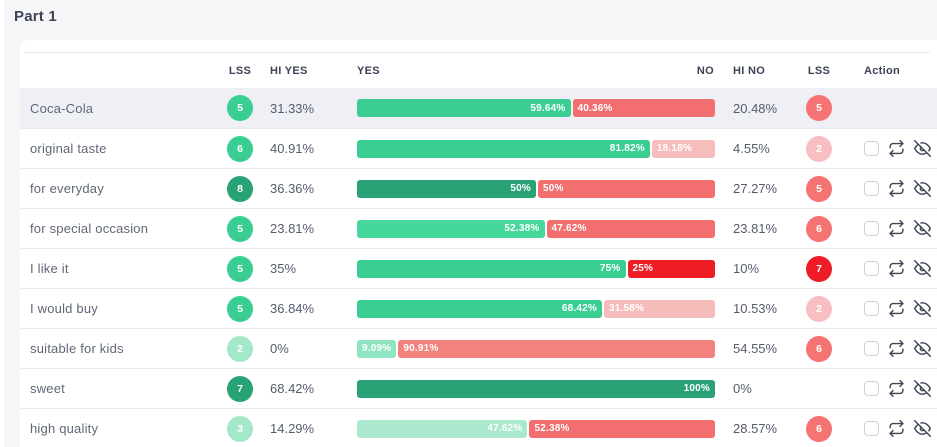 The width and height of the screenshot is (937, 447). What do you see at coordinates (626, 308) in the screenshot?
I see `no-bar-label: 31.58%` at bounding box center [626, 308].